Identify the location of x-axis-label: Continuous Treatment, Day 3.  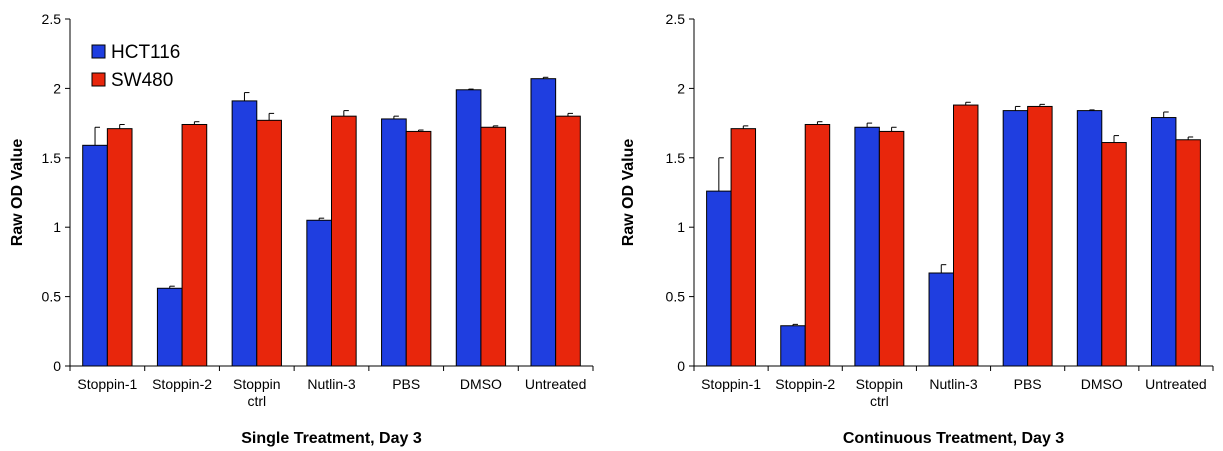
(953, 438).